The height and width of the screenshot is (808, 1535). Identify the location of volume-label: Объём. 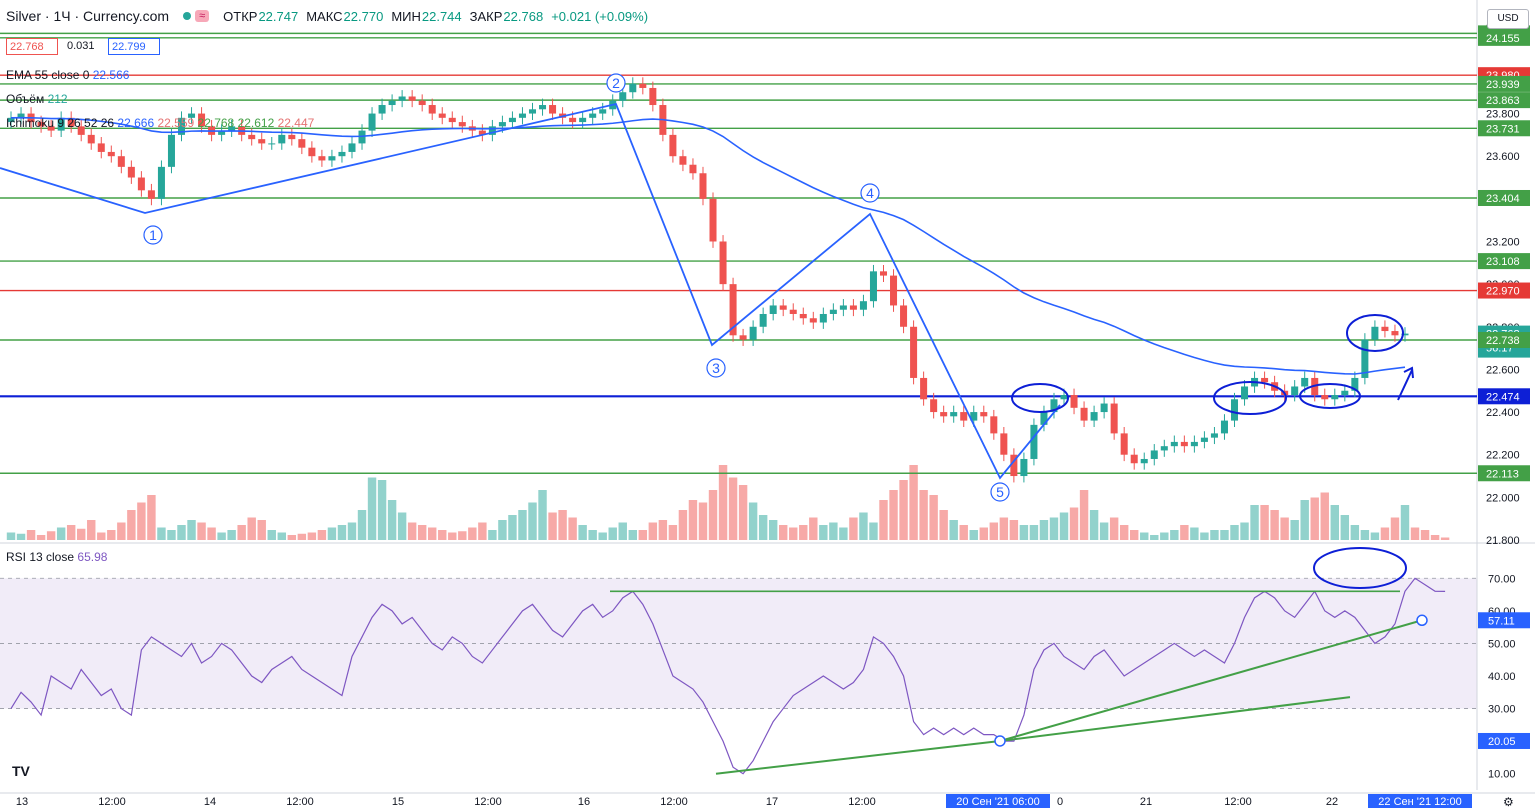
(25, 99).